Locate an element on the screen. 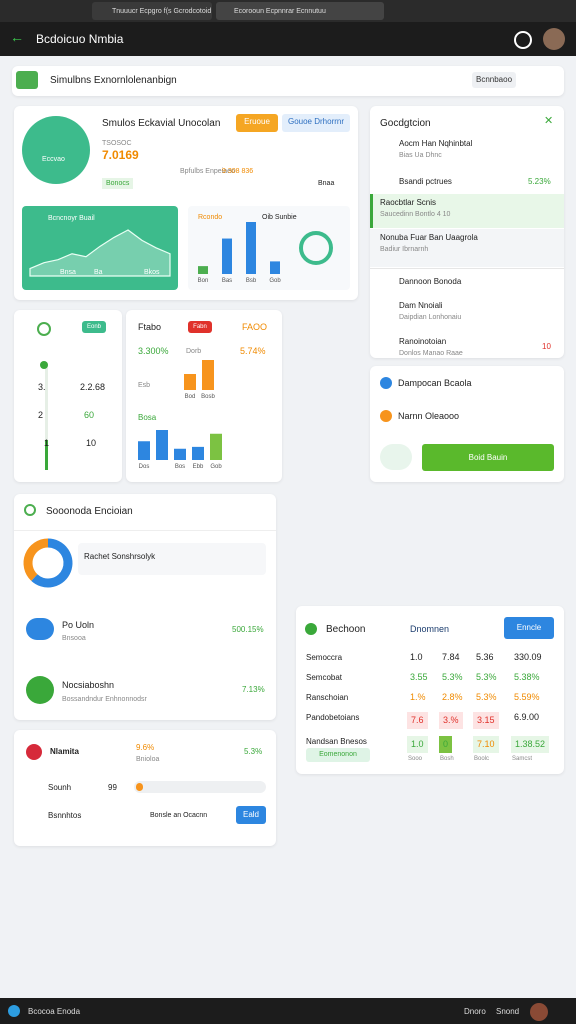  summary-meta: Bpfulbs Enpeiaeo is located at coordinates (207, 171).